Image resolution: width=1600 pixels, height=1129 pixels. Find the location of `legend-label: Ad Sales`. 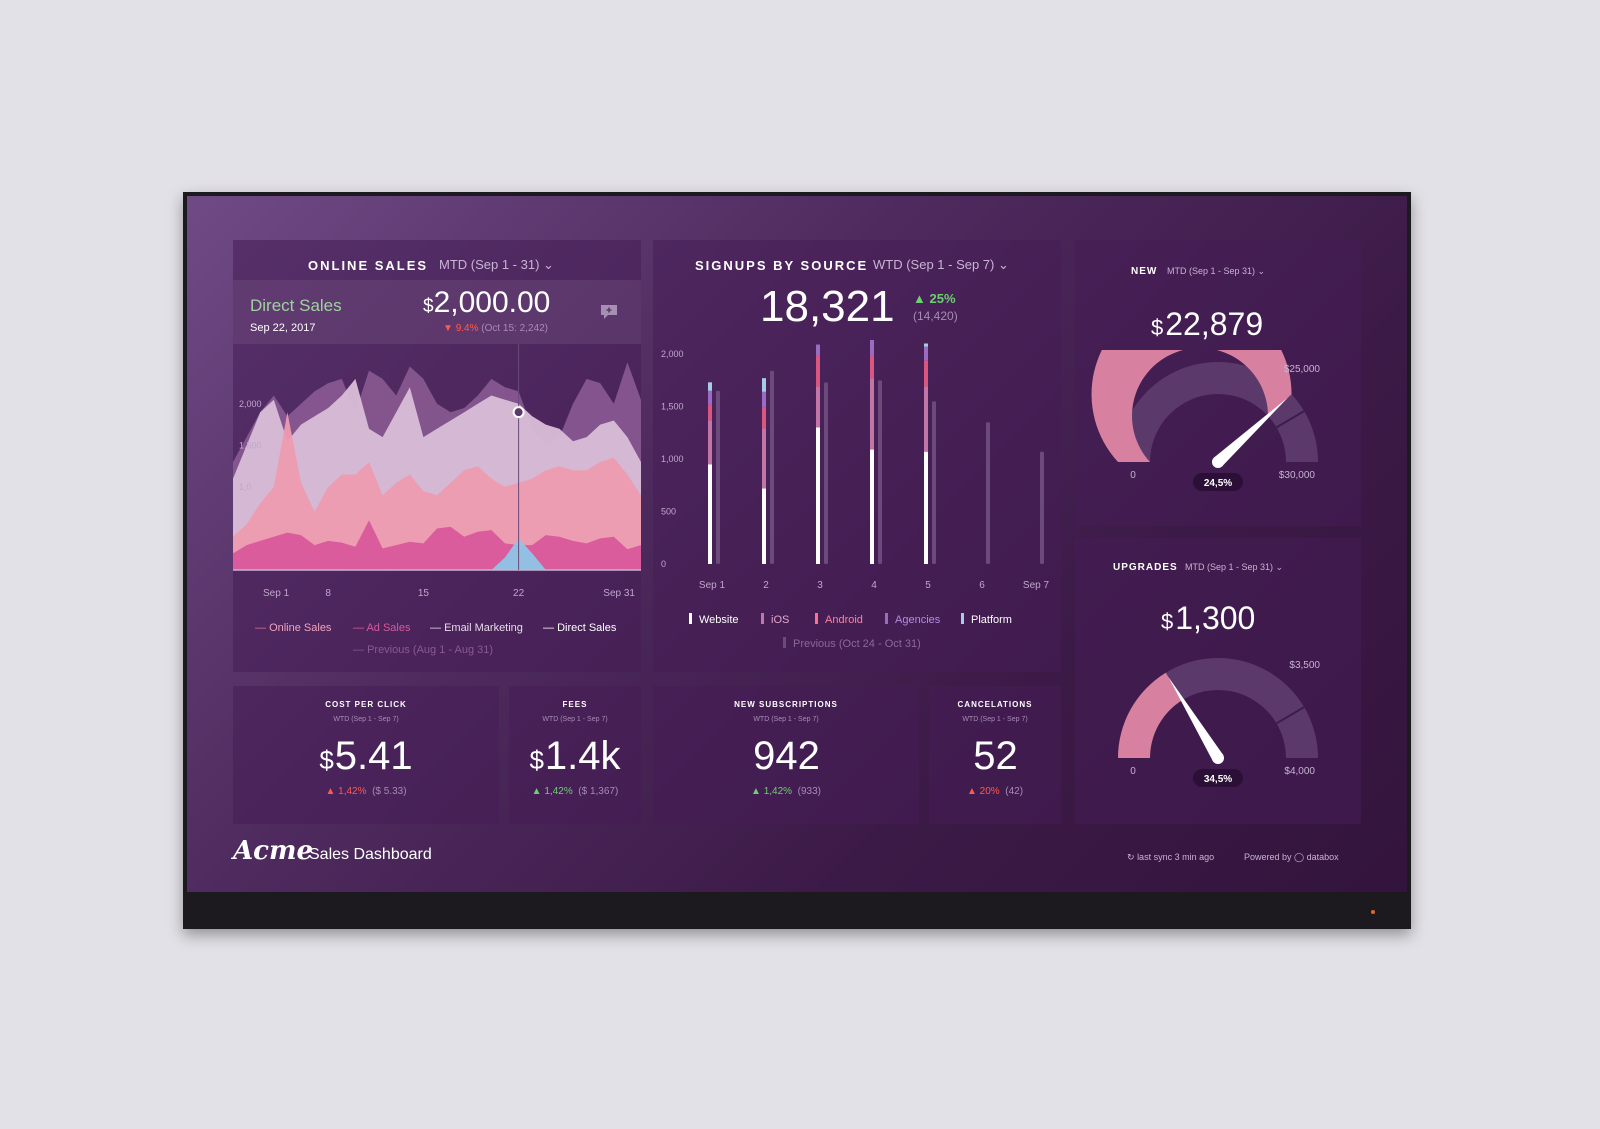

legend-label: Ad Sales is located at coordinates (388, 628).